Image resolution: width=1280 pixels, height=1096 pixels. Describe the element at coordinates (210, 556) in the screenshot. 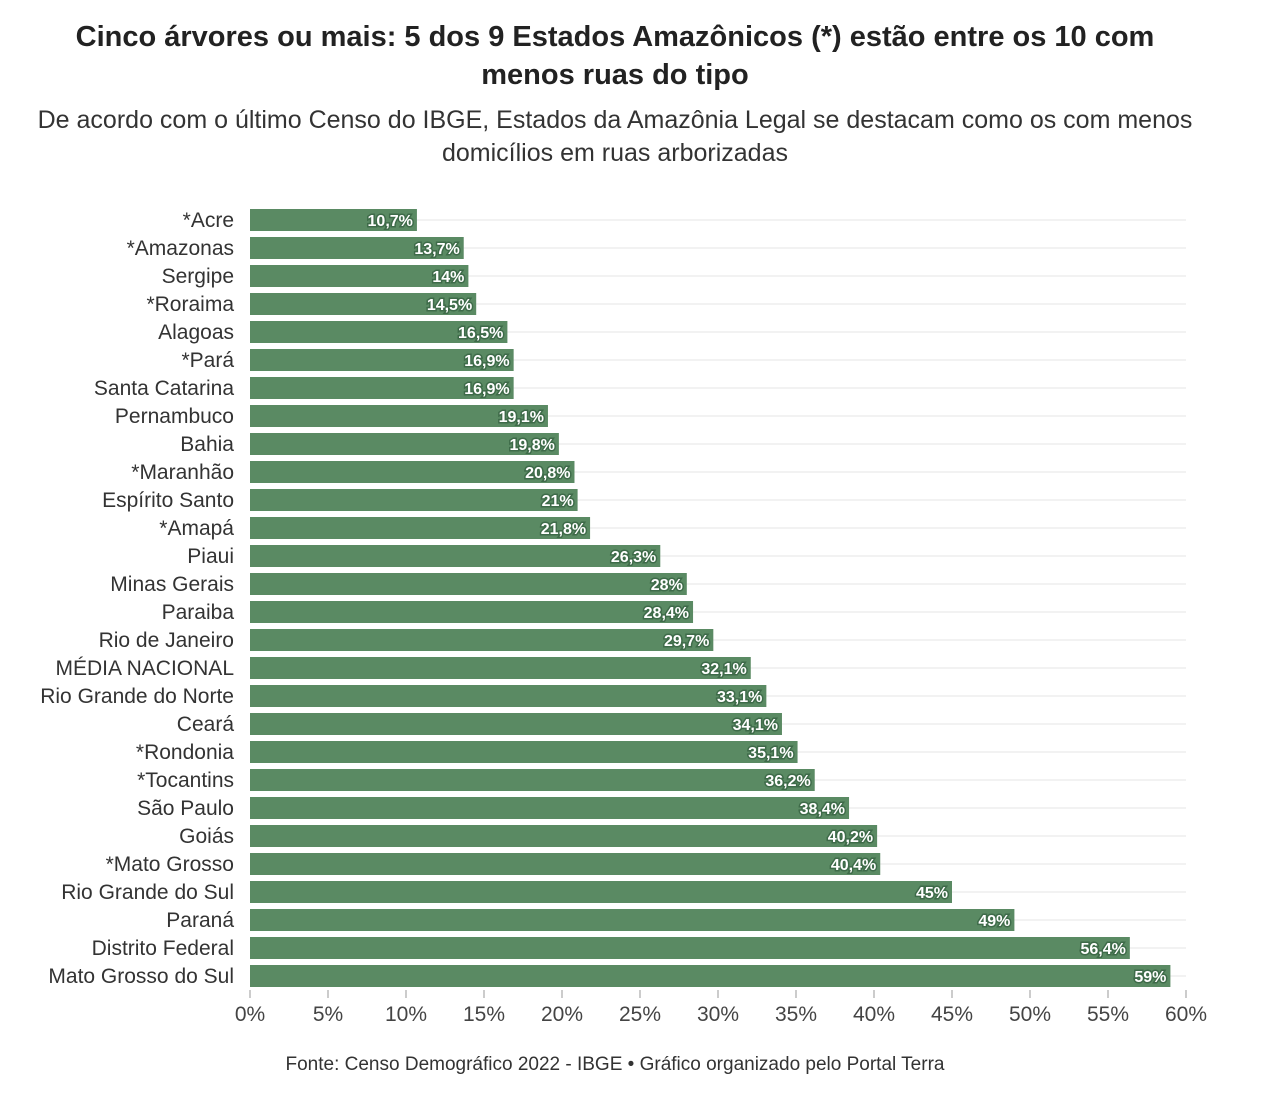

I see `category-label: Piaui` at that location.